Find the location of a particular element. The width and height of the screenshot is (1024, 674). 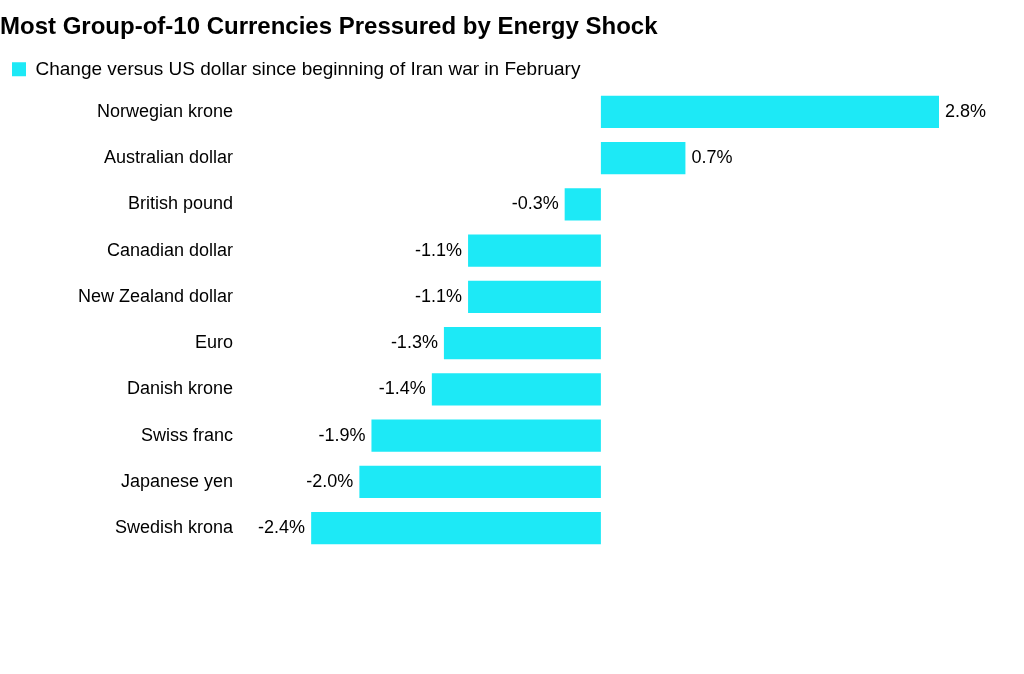

data-label: -1.3% is located at coordinates (414, 342).